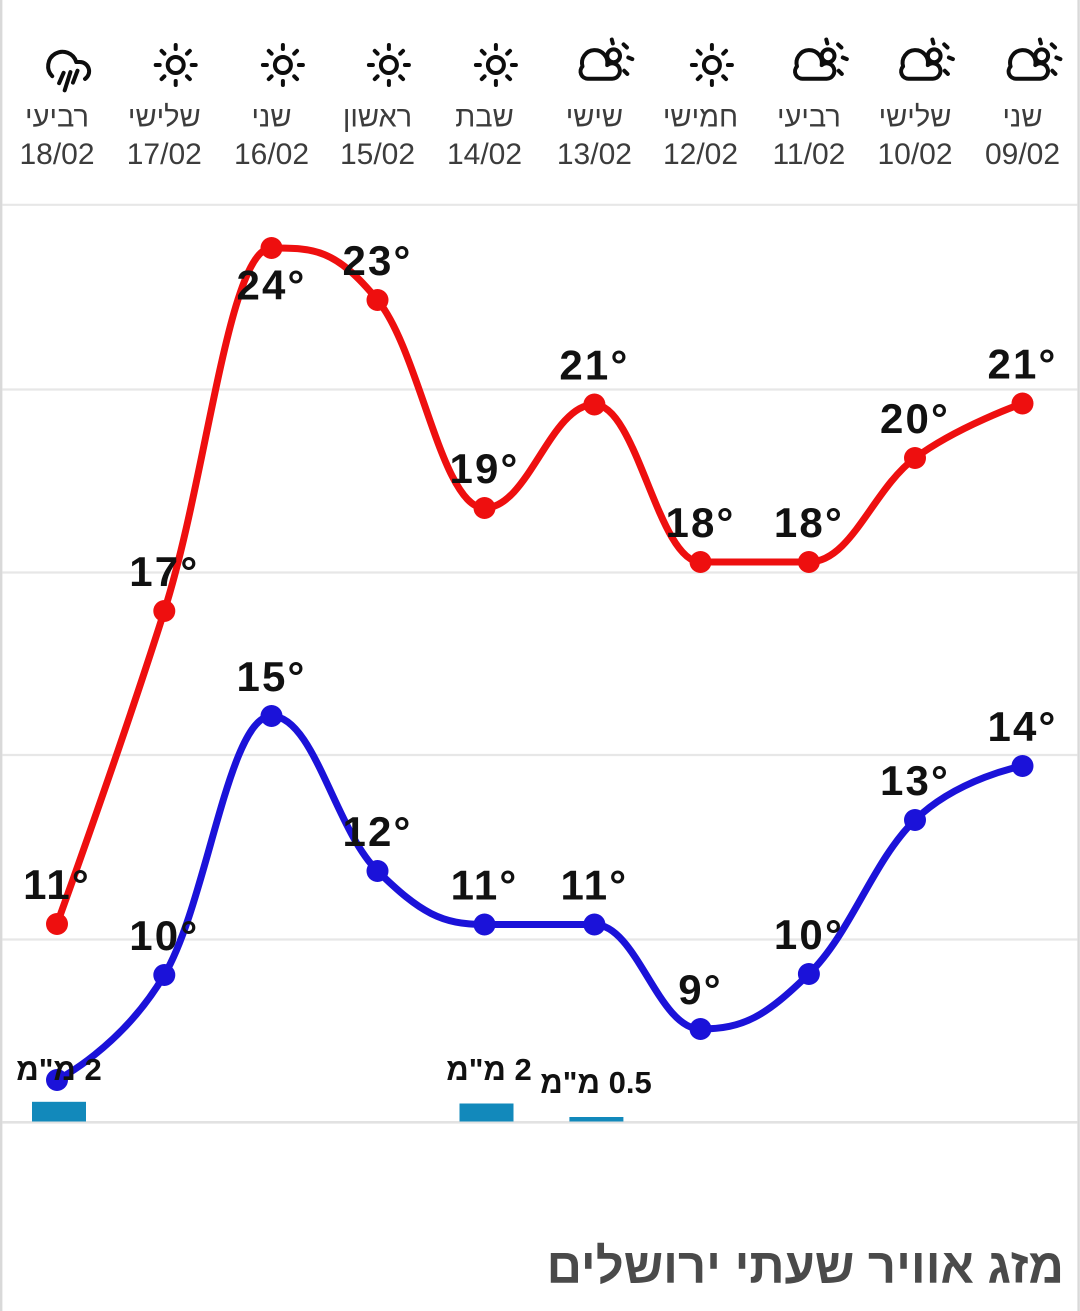 The image size is (1080, 1311). I want to click on svg-text: 19°, so click(484, 468).